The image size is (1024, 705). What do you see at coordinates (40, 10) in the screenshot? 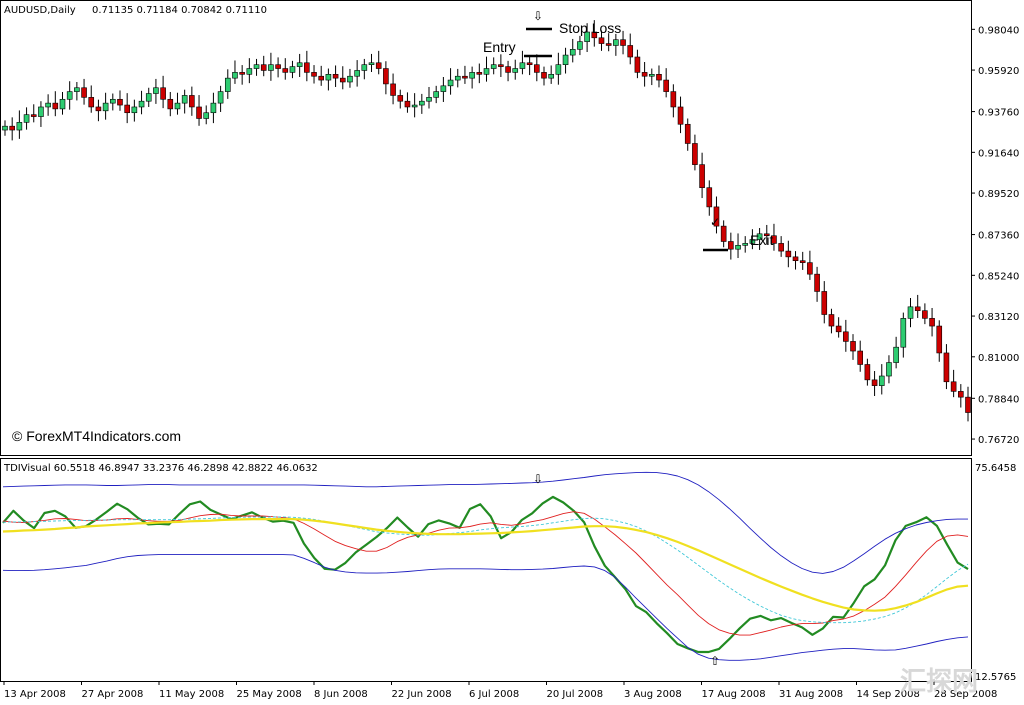
I see `chart-title: AUDUSD,Daily` at bounding box center [40, 10].